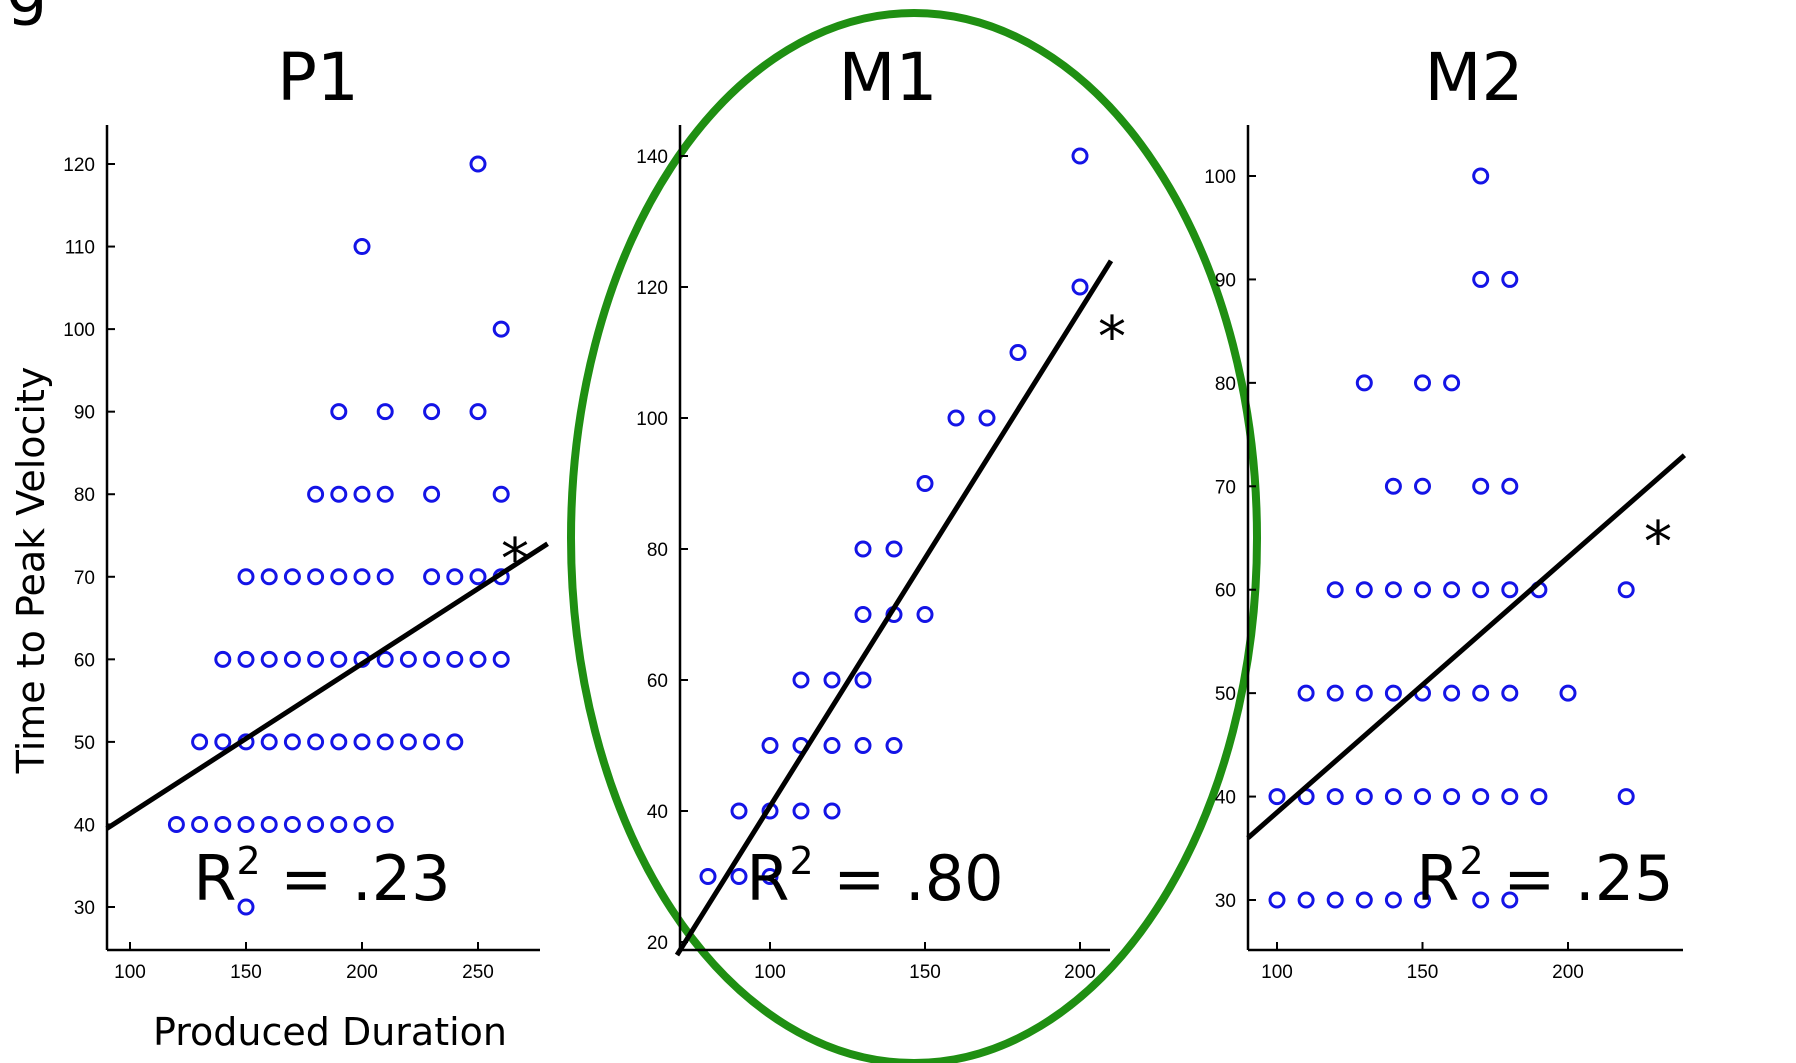 This screenshot has width=1796, height=1063. I want to click on x-tick-label: 250, so click(478, 972).